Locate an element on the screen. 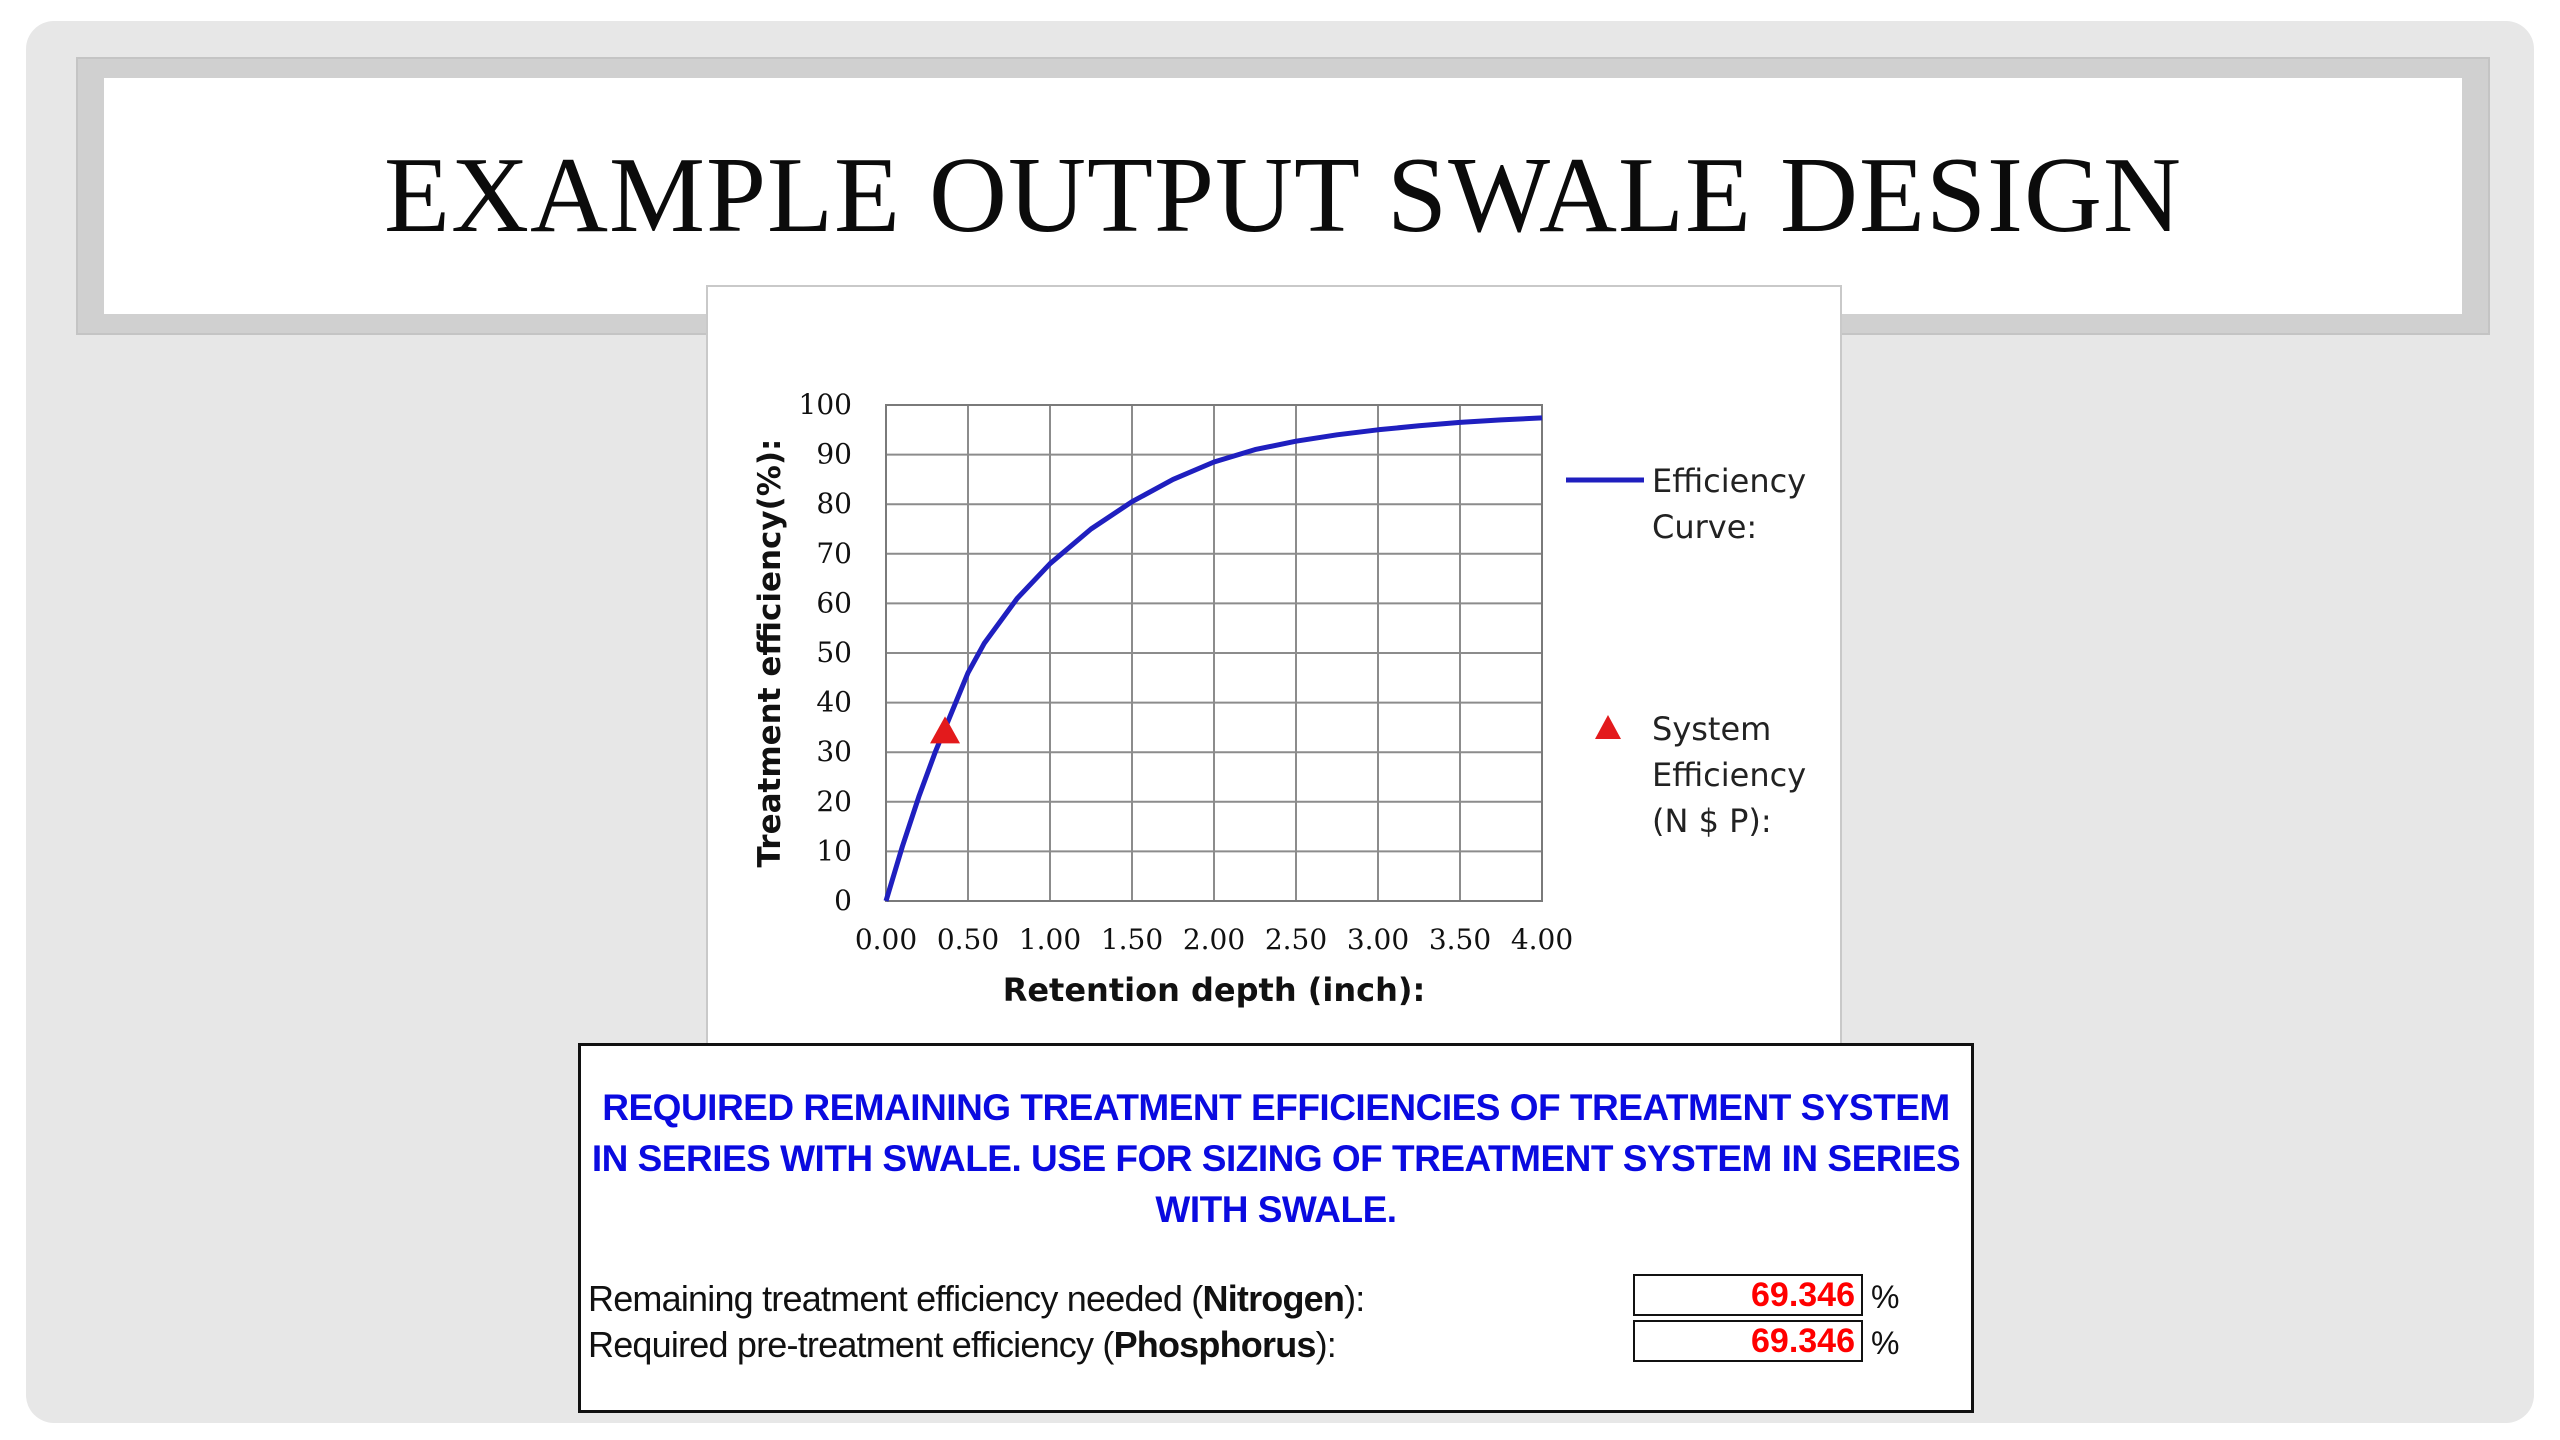 The width and height of the screenshot is (2560, 1440). nitrogen-label-after: ): is located at coordinates (1354, 1298).